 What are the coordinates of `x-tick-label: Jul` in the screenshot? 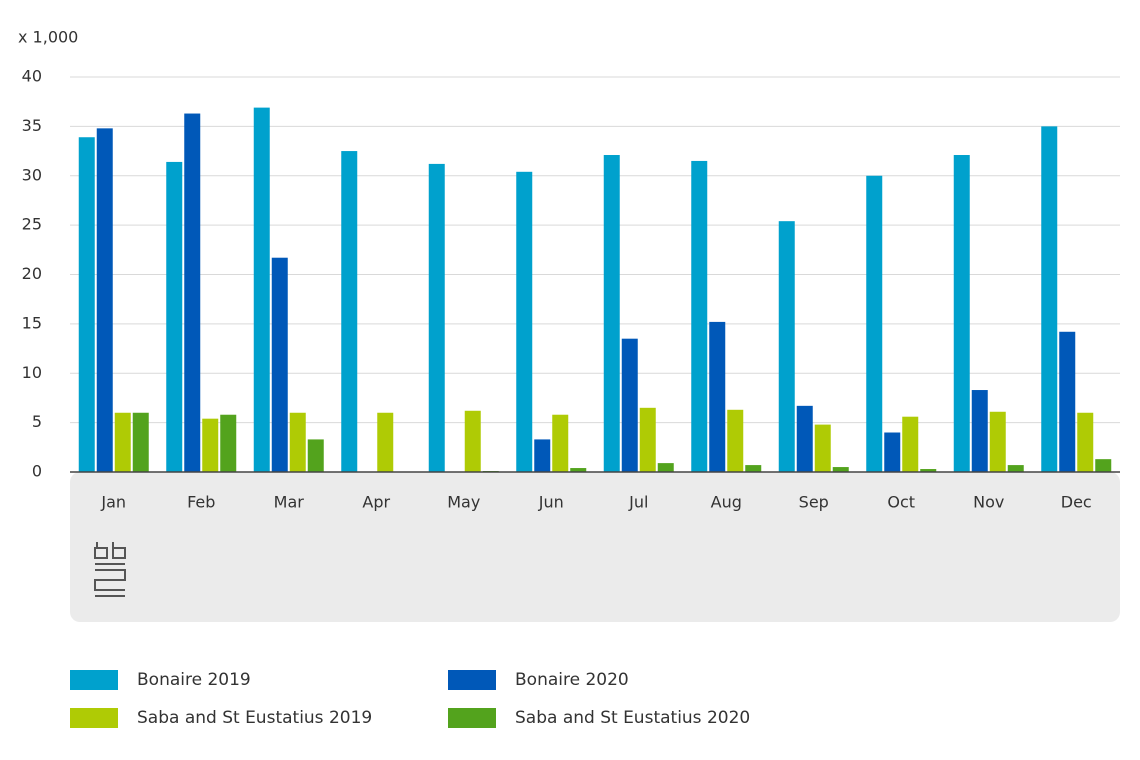 It's located at (638, 502).